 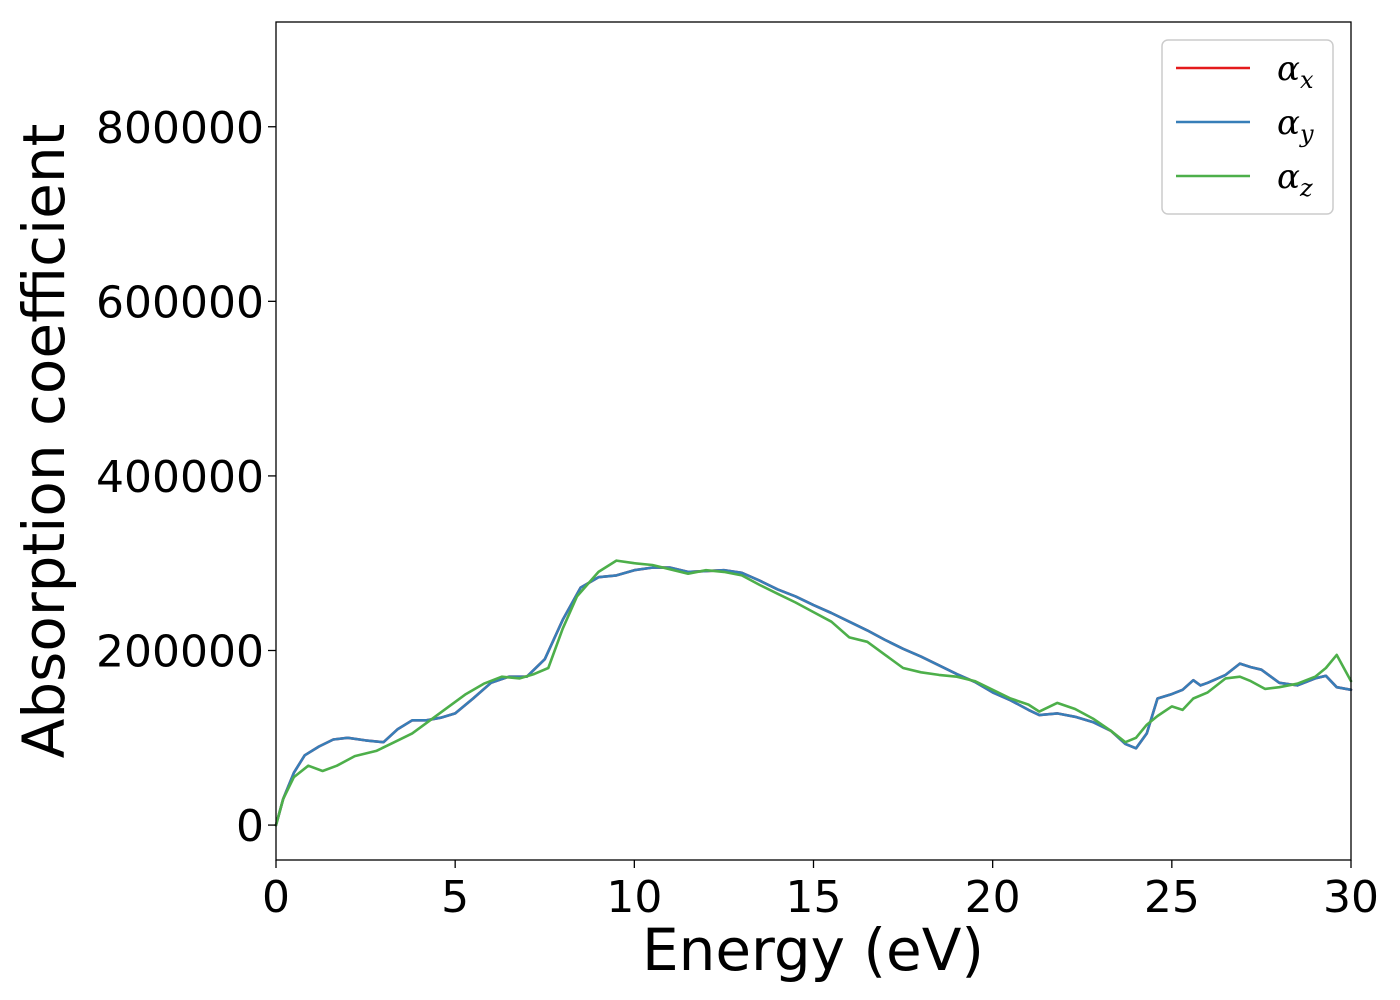 I want to click on y-axis-ticks: 0 200000 400000 600000 800000, so click(x=186, y=477).